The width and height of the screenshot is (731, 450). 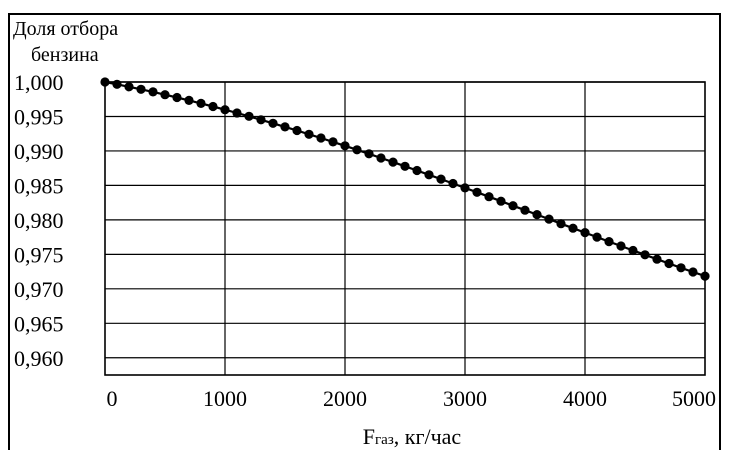 What do you see at coordinates (412, 398) in the screenshot?
I see `x-tick-labels: 0 1000 2000 3000 4000 5000` at bounding box center [412, 398].